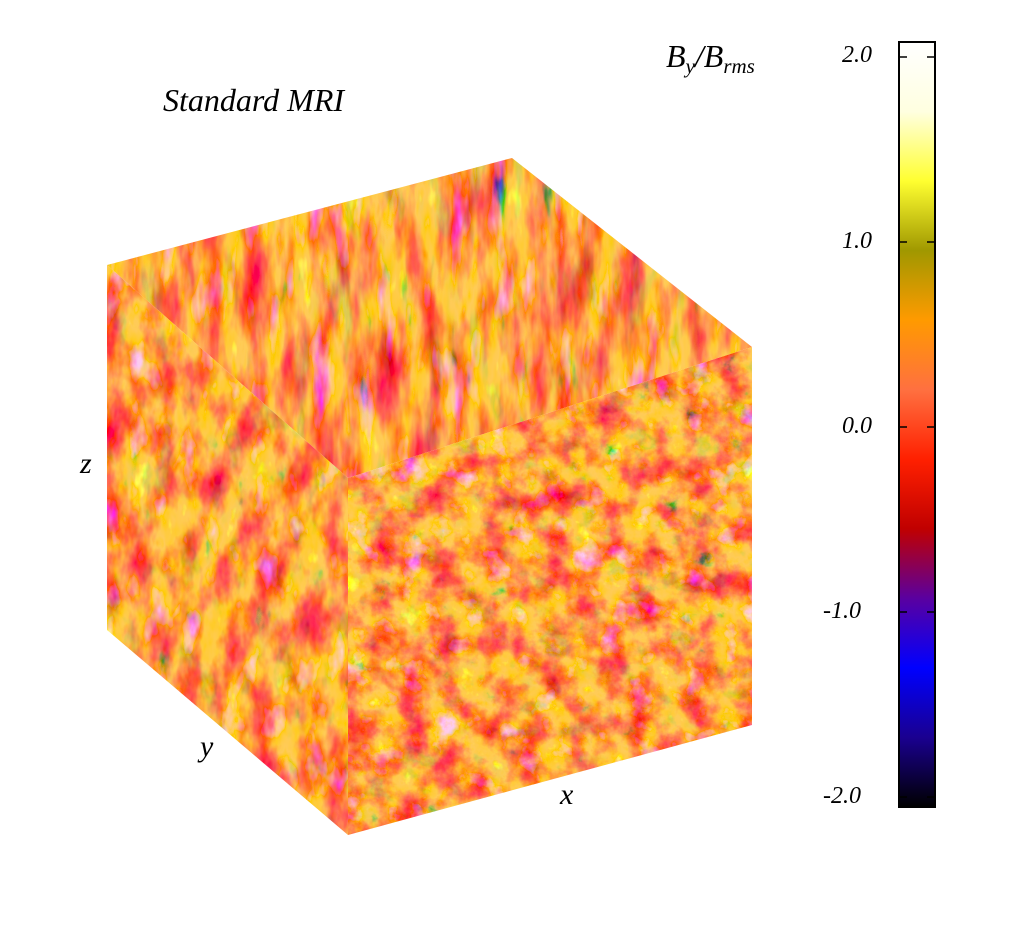 The image size is (1024, 948). What do you see at coordinates (857, 241) in the screenshot?
I see `colorbar-tick-label: 1.0` at bounding box center [857, 241].